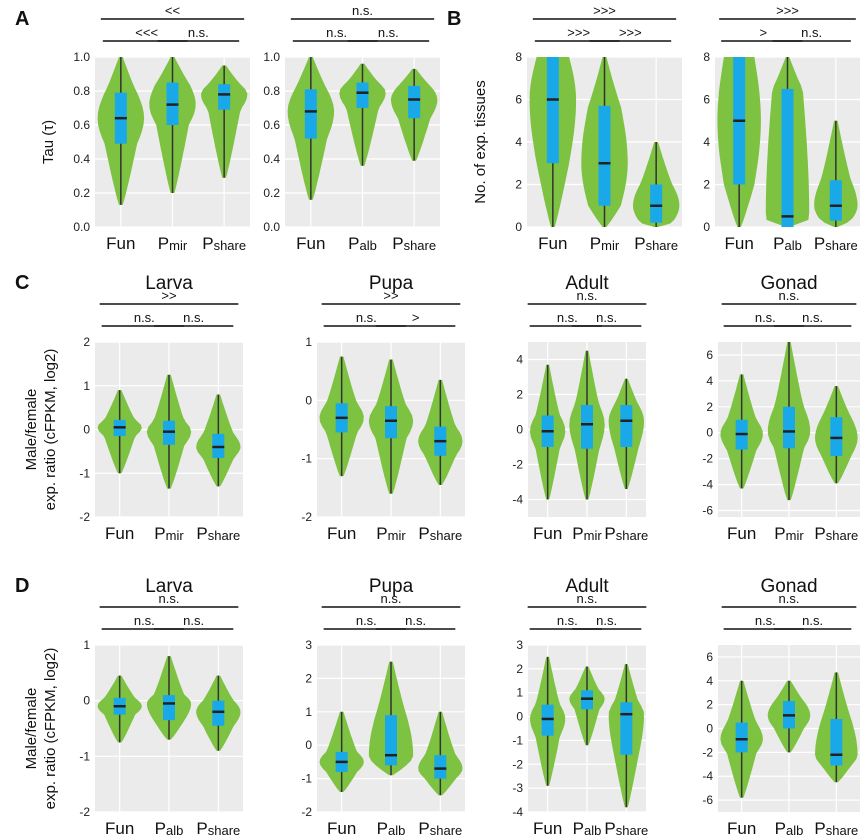 The width and height of the screenshot is (868, 838). What do you see at coordinates (794, 830) in the screenshot?
I see `category-sub: alb` at bounding box center [794, 830].